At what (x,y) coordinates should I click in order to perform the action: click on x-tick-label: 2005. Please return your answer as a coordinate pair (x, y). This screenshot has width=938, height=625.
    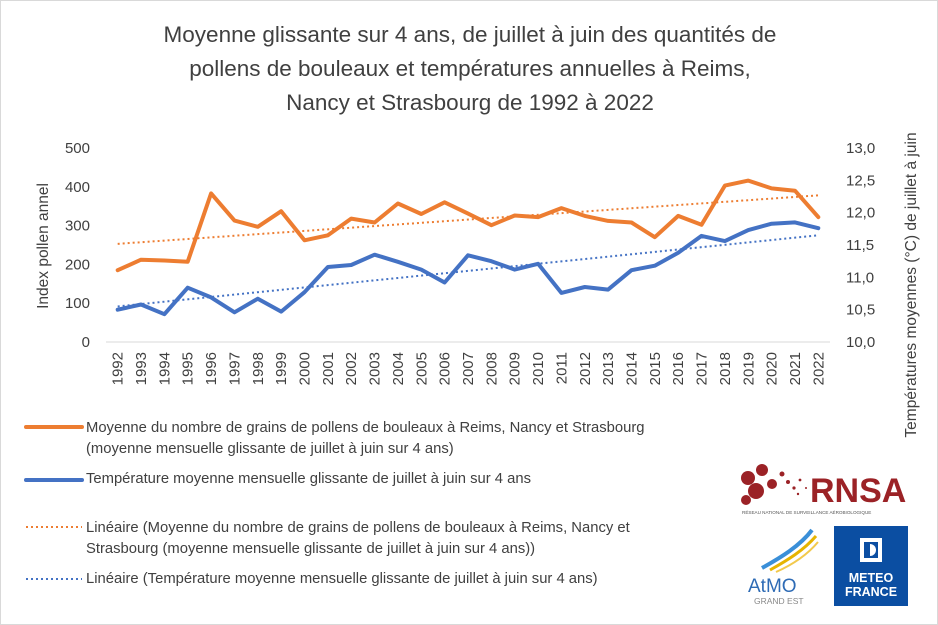
    Looking at the image, I should click on (421, 368).